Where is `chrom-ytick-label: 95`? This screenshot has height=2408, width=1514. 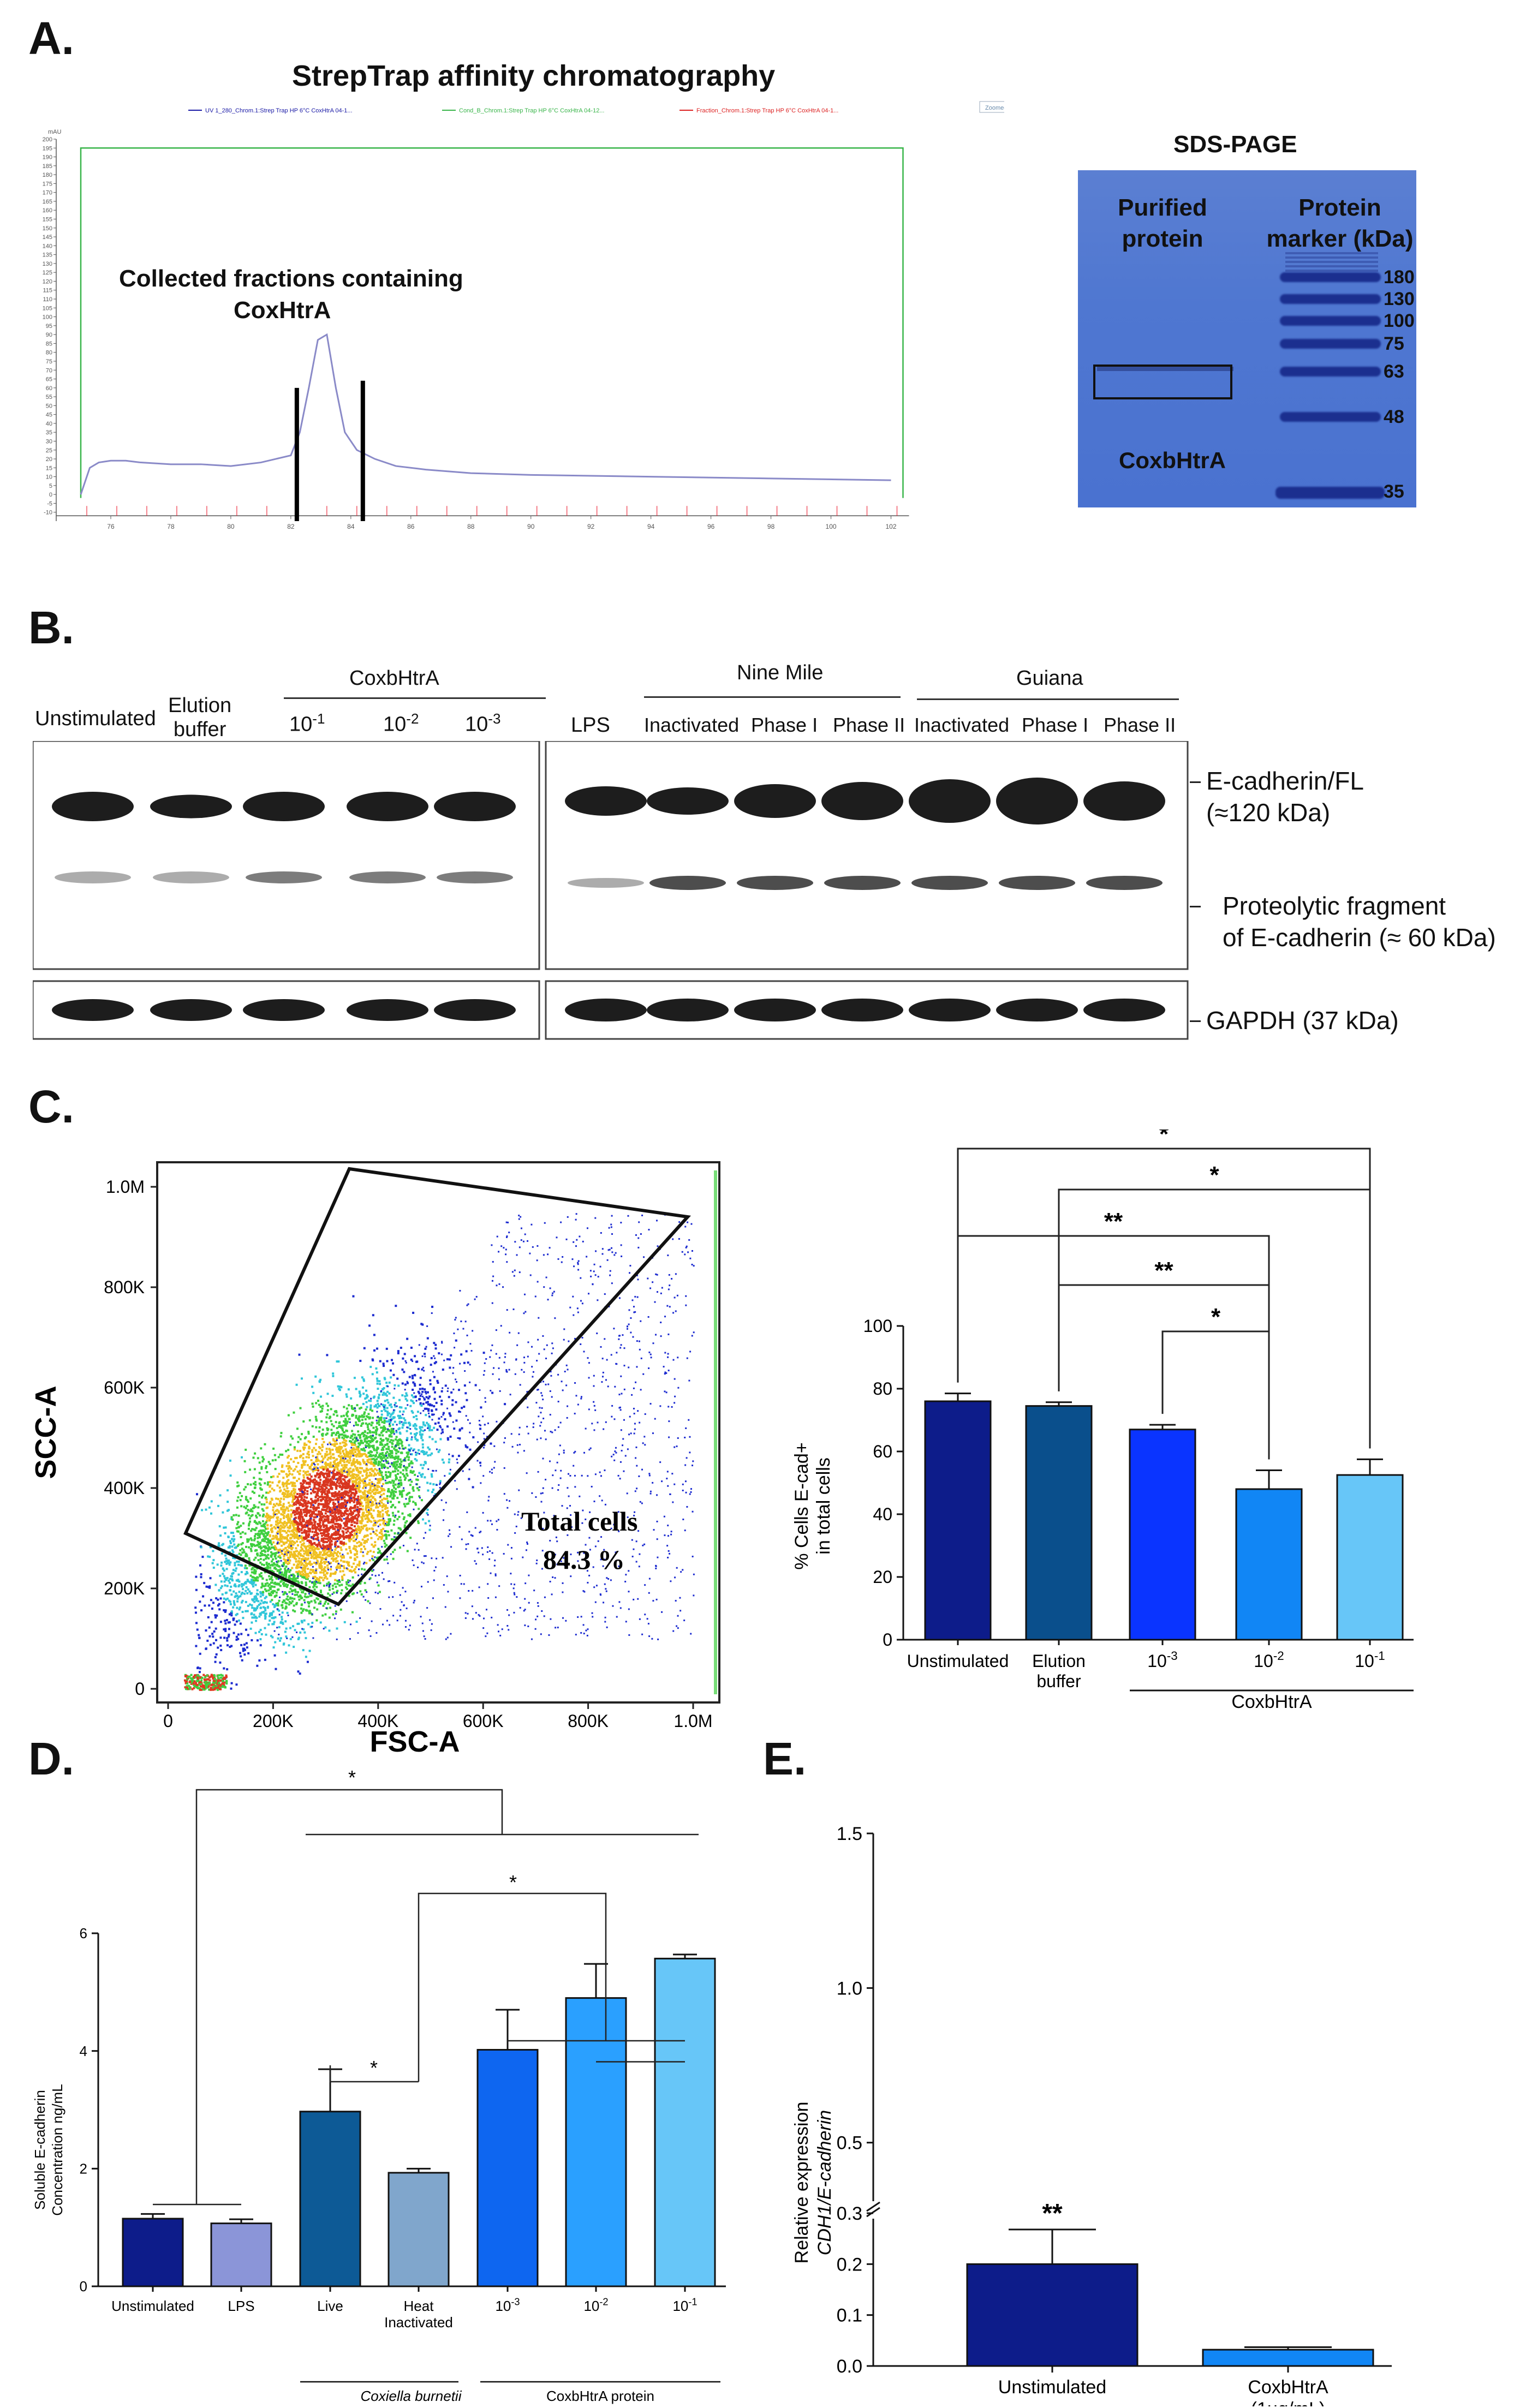 chrom-ytick-label: 95 is located at coordinates (49, 326).